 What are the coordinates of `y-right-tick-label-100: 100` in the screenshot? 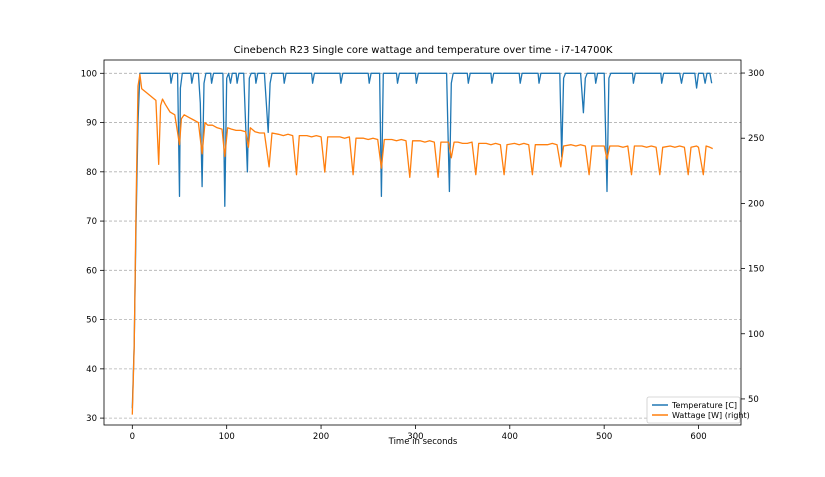 It's located at (756, 335).